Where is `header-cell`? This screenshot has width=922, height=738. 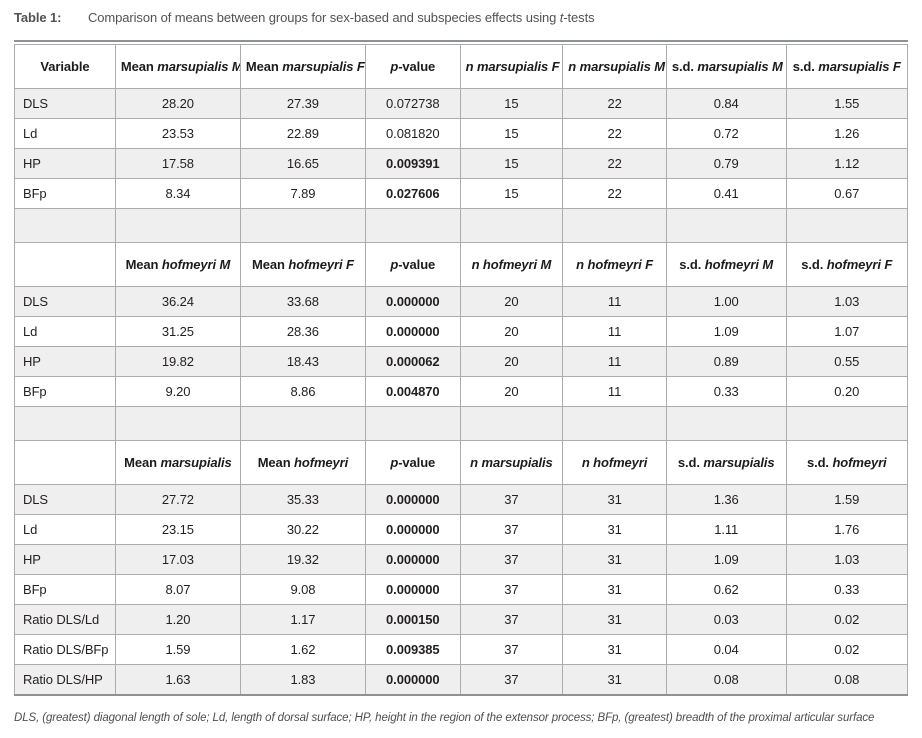
header-cell is located at coordinates (65, 462).